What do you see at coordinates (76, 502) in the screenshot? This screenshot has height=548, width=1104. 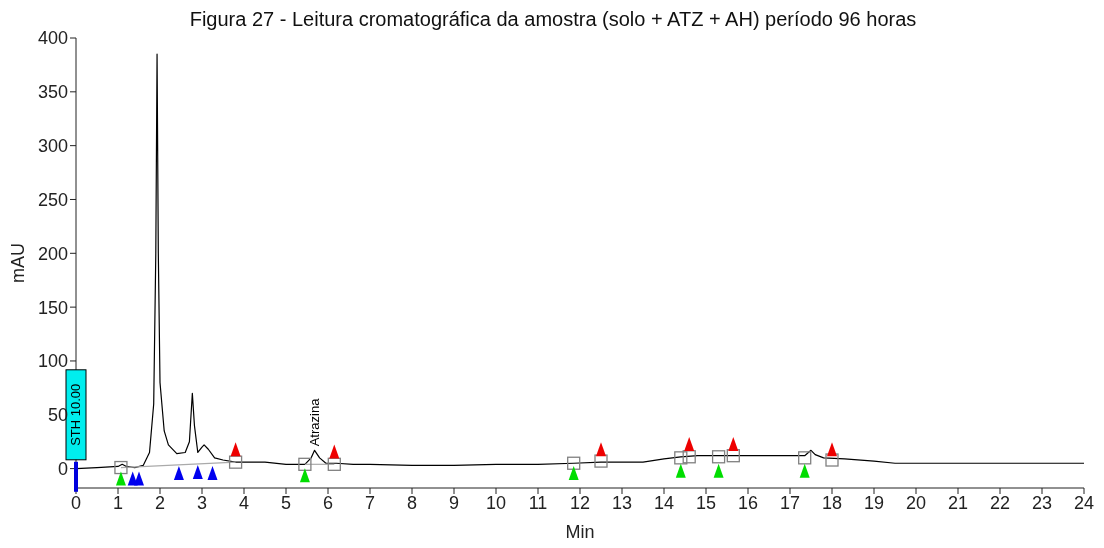 I see `x-tick-label: 0` at bounding box center [76, 502].